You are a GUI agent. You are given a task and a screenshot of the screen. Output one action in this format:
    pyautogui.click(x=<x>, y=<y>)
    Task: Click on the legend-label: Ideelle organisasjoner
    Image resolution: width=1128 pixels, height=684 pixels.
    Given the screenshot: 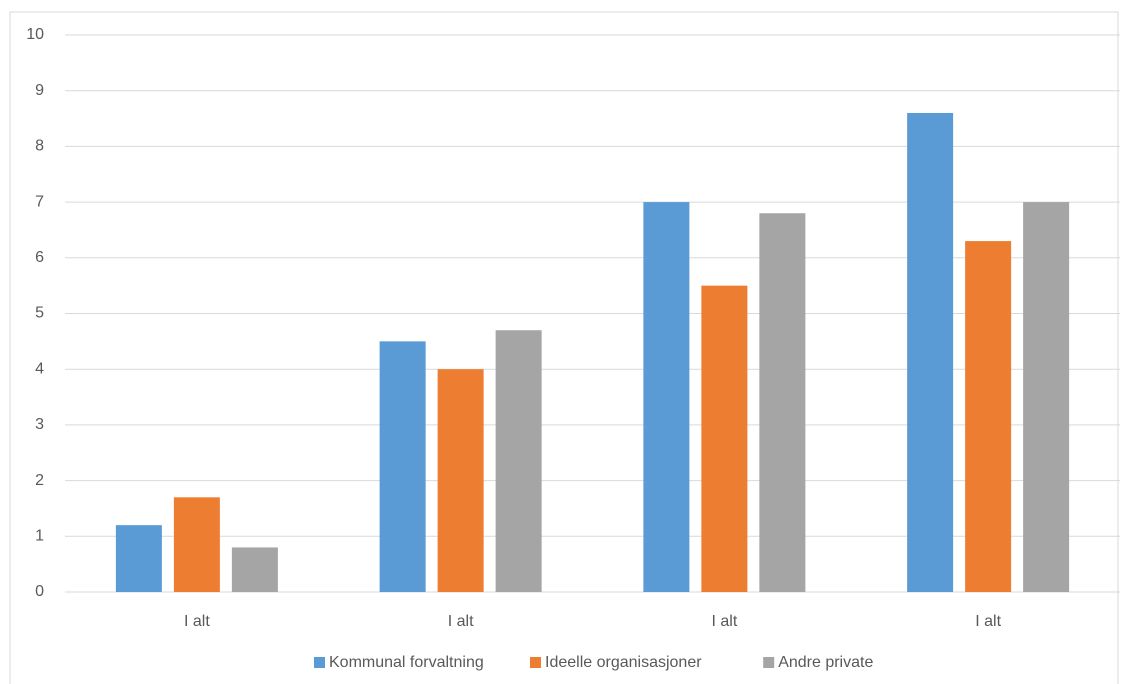 What is the action you would take?
    pyautogui.click(x=623, y=662)
    